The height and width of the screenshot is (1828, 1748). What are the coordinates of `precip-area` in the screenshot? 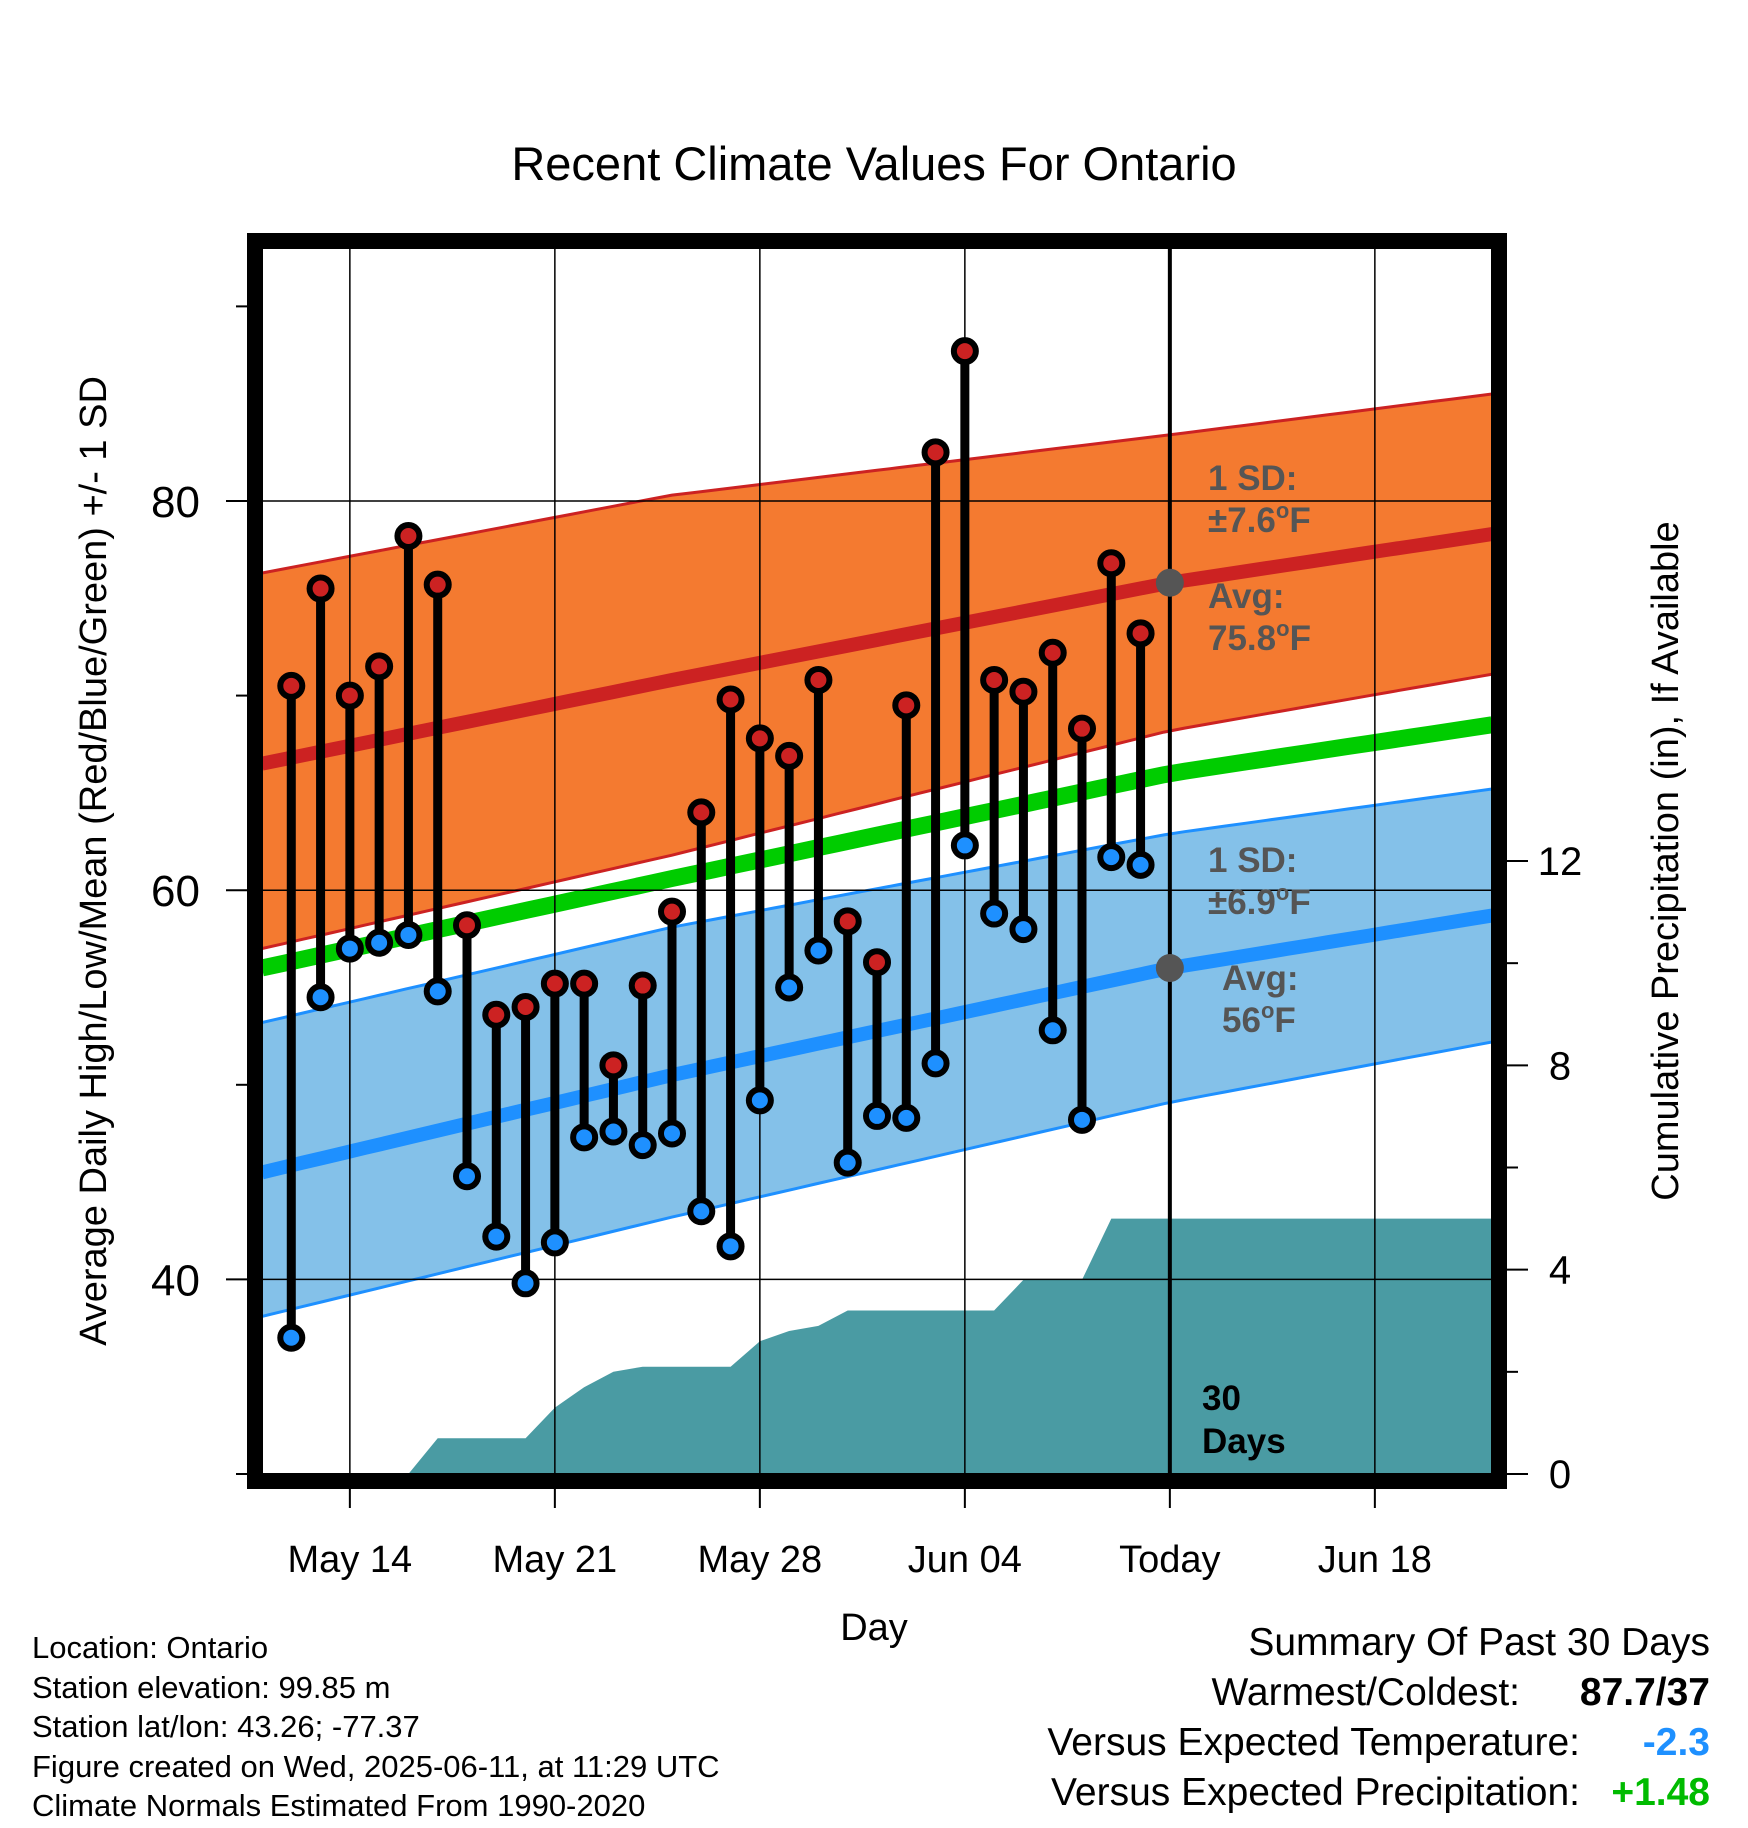 It's located at (950, 1346).